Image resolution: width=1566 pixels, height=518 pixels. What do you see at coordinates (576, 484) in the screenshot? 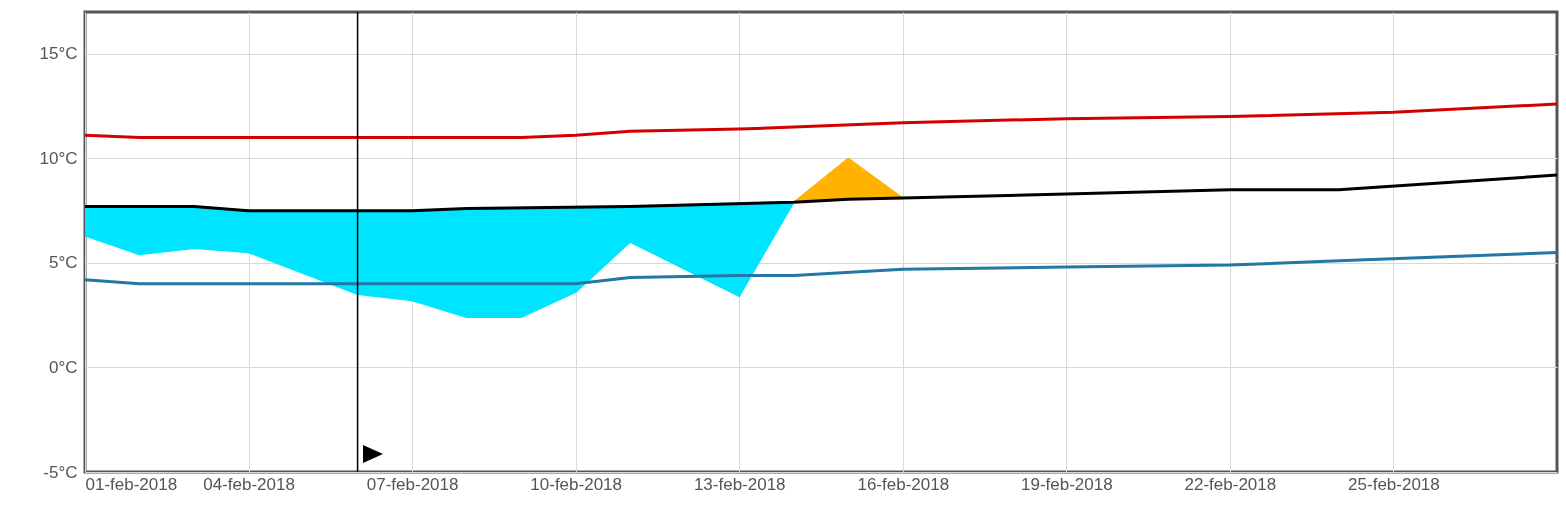
I see `x-tick-label: 10-feb-2018` at bounding box center [576, 484].